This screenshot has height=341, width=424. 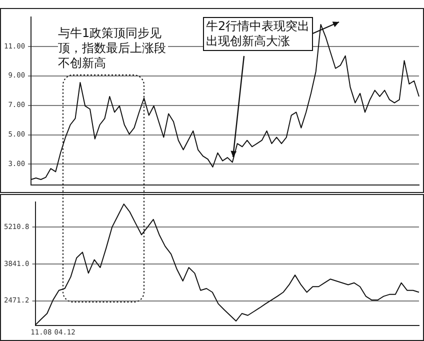 I want to click on annotation: 与牛1政策顶同步见顶，指数最后上涨段不创新高, so click(x=113, y=48).